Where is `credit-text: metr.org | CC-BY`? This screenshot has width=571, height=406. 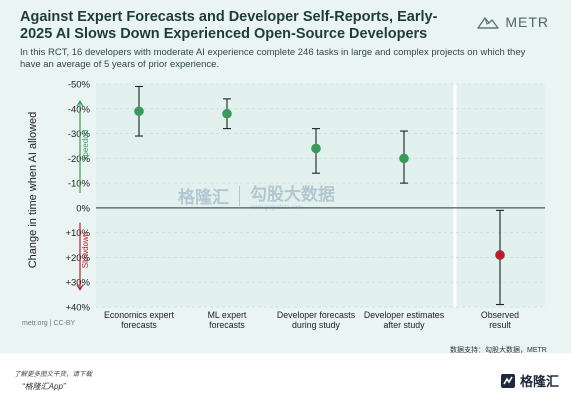 credit-text: metr.org | CC-BY is located at coordinates (49, 323).